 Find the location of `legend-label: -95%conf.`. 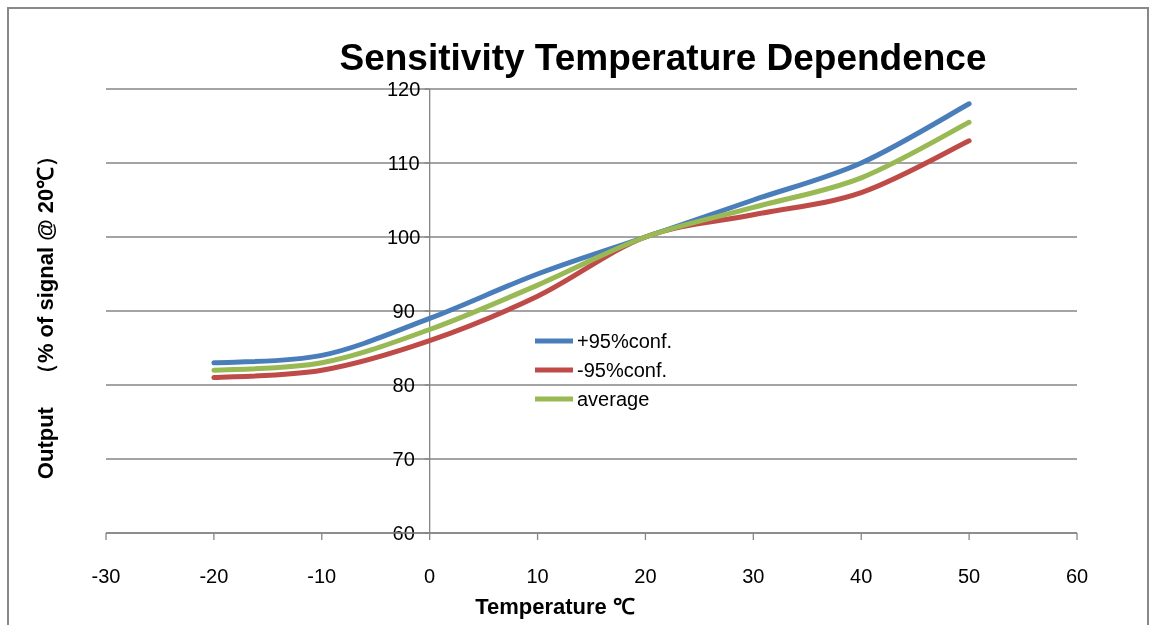

legend-label: -95%conf. is located at coordinates (622, 370).